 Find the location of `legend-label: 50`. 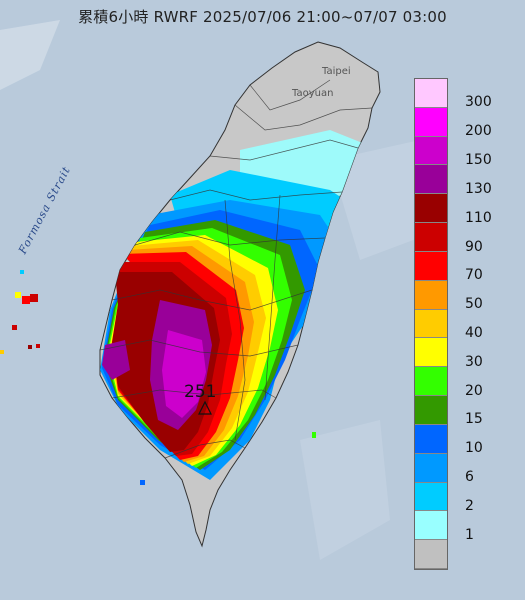

legend-label: 50 is located at coordinates (474, 304).